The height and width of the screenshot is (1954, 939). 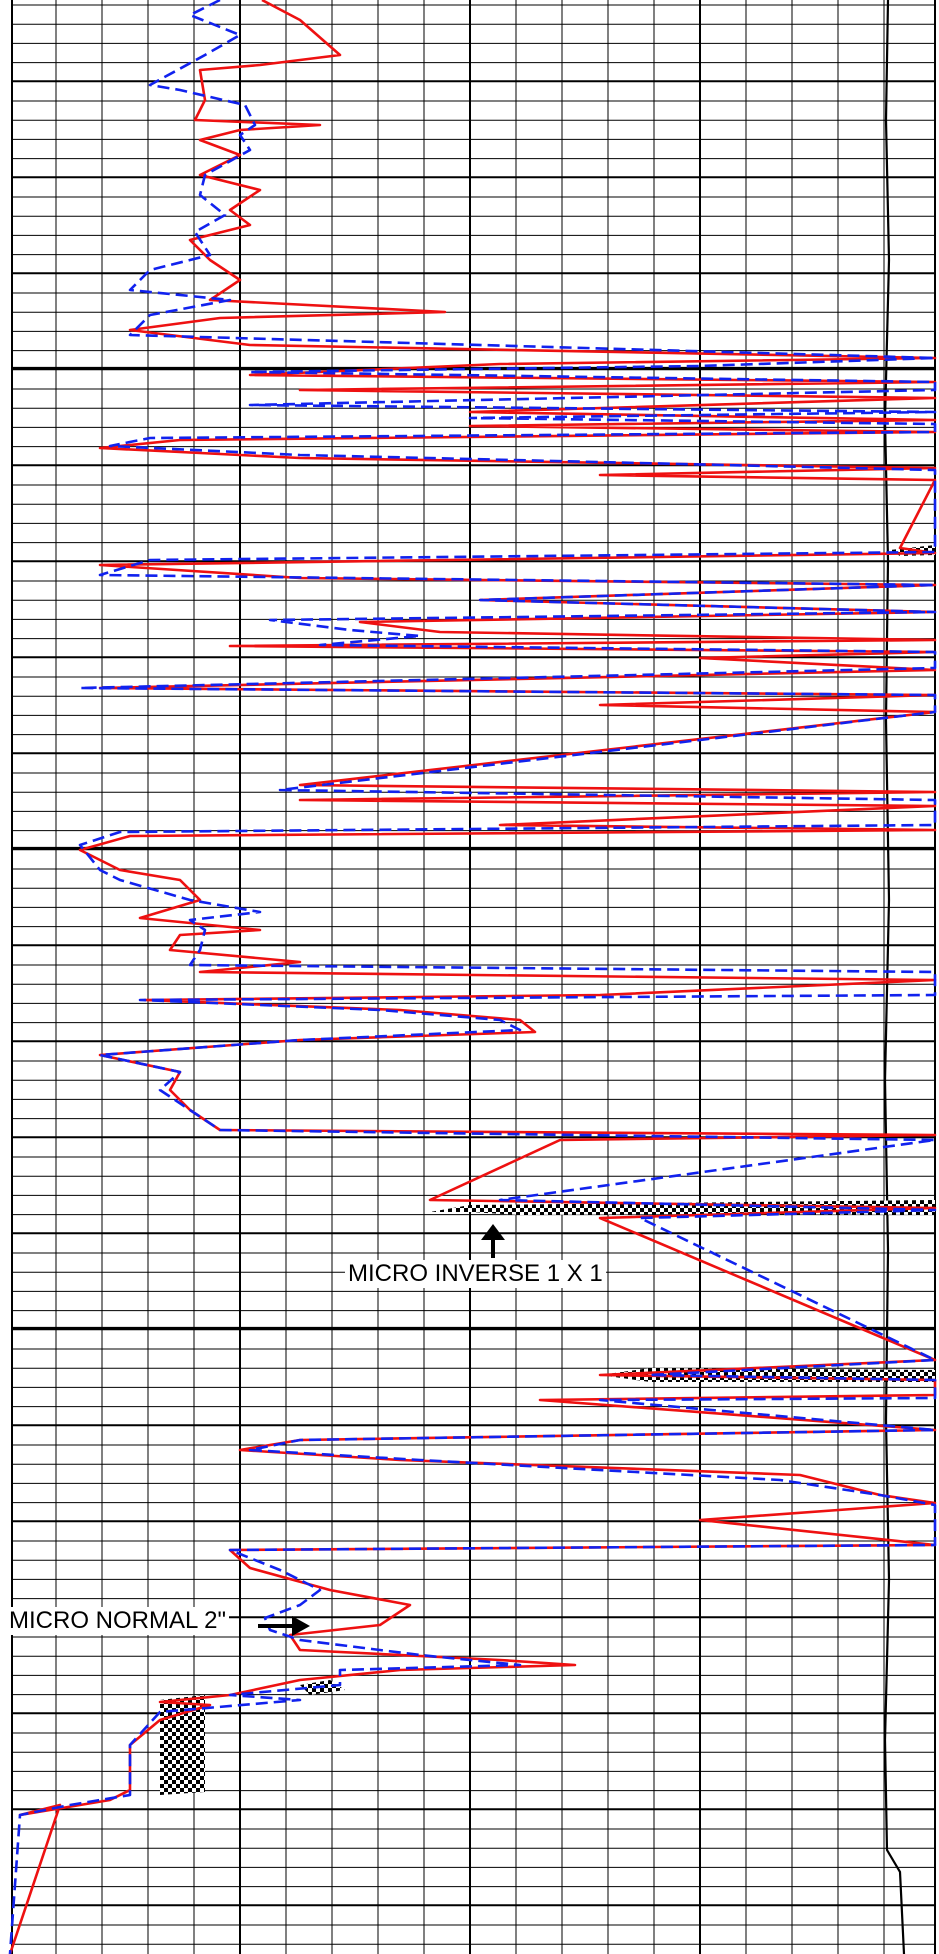 What do you see at coordinates (493, 1232) in the screenshot?
I see `arrow-up-head` at bounding box center [493, 1232].